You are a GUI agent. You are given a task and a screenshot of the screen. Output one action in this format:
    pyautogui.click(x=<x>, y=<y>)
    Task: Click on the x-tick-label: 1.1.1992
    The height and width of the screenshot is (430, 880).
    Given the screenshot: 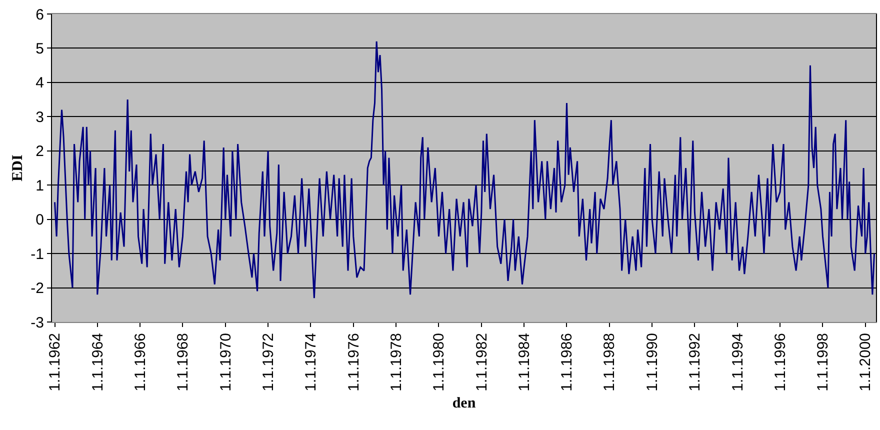 What is the action you would take?
    pyautogui.click(x=695, y=362)
    